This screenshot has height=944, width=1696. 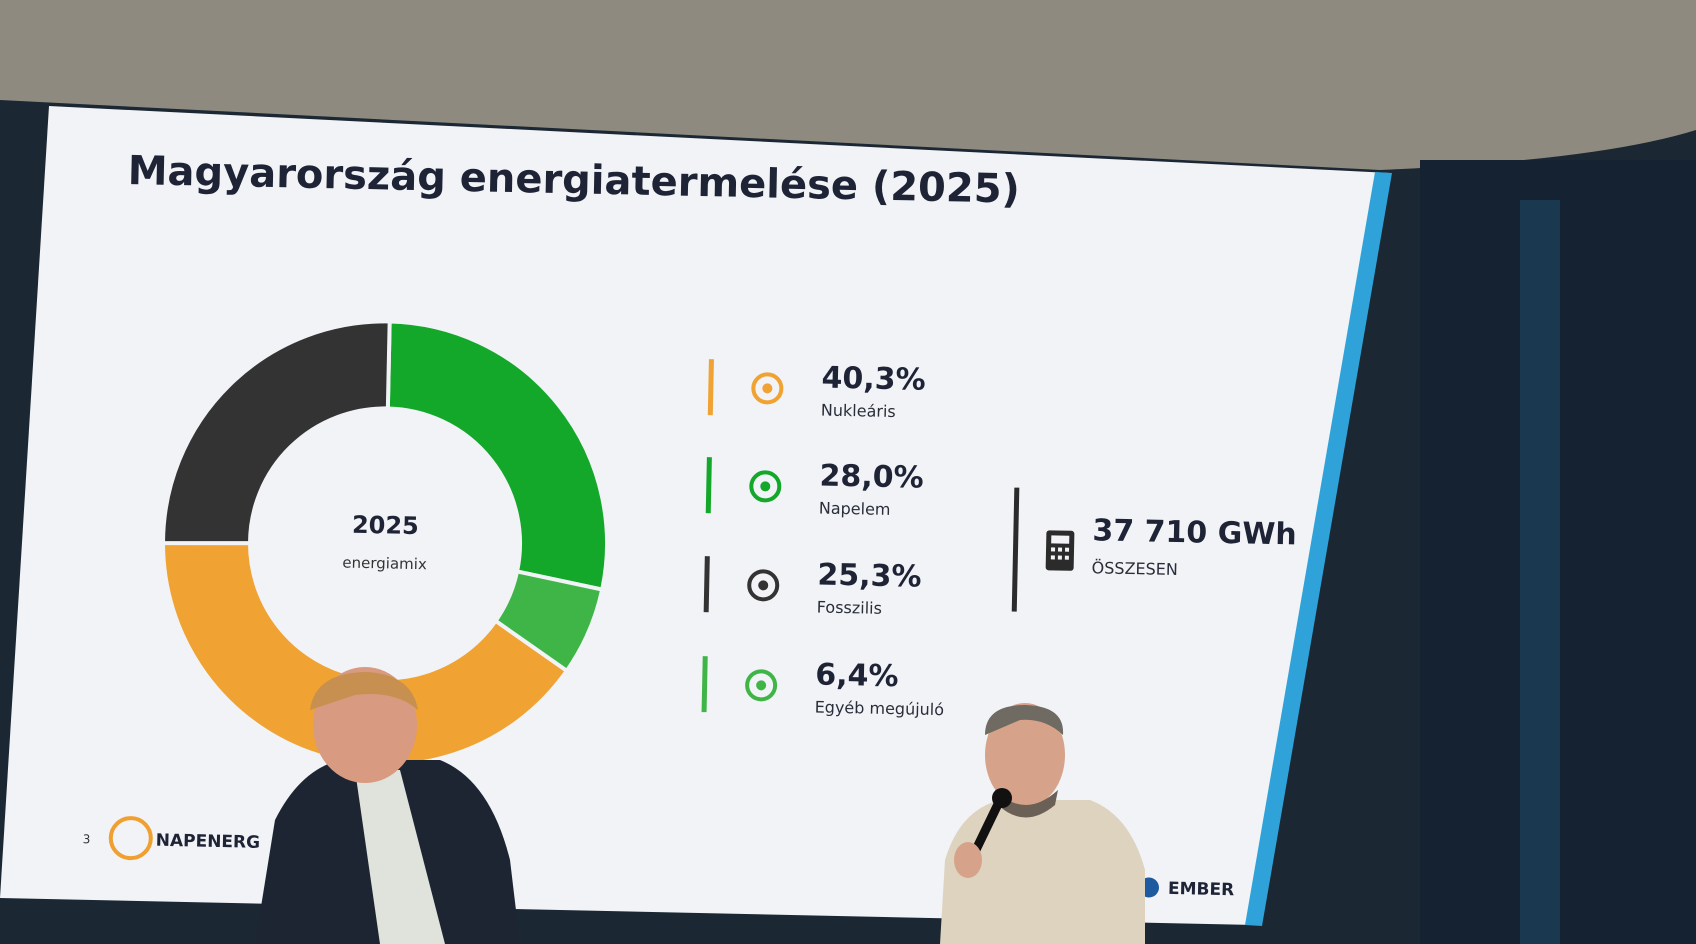 I want to click on legend-label: Nukleáris, so click(x=858, y=411).